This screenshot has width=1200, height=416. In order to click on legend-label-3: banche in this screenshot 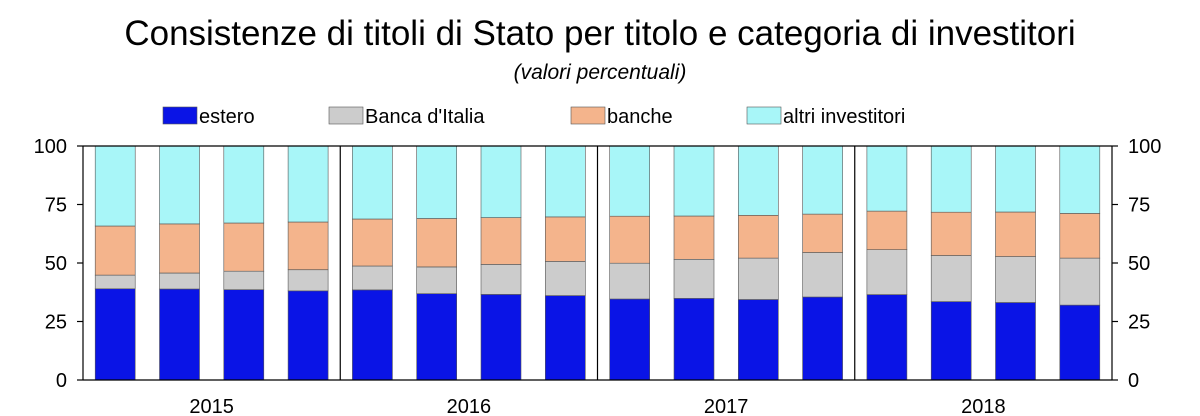, I will do `click(640, 117)`.